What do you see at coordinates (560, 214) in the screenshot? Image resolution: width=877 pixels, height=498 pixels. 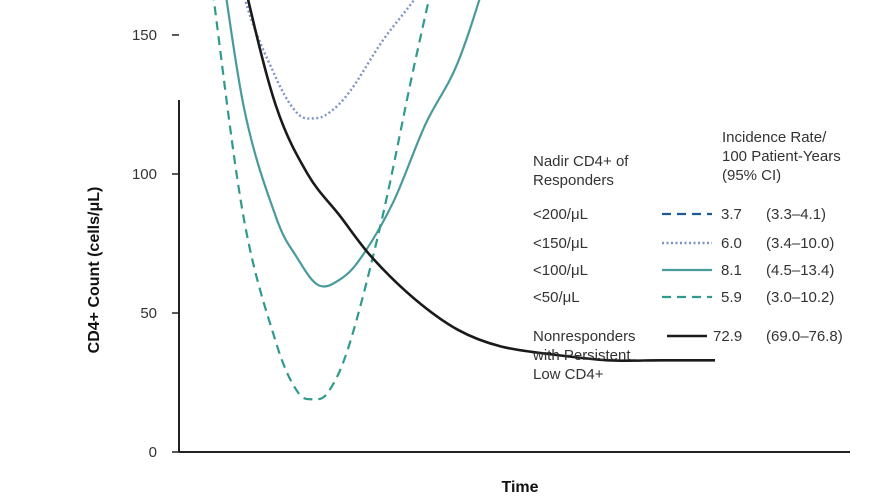 I see `legend-series-name: <200/μL` at bounding box center [560, 214].